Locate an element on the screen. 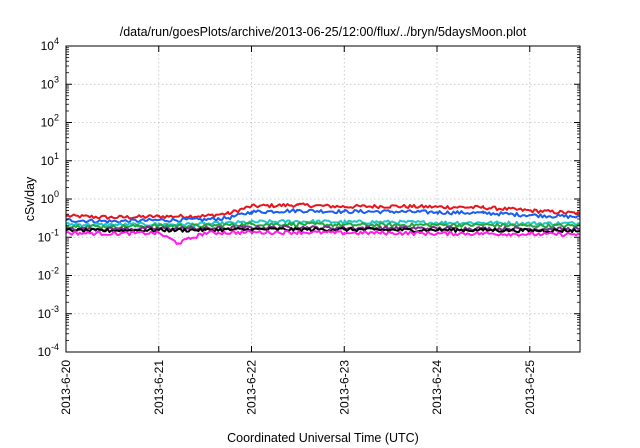 The height and width of the screenshot is (448, 640). y-tick-label: 10⁻¹ is located at coordinates (48, 235).